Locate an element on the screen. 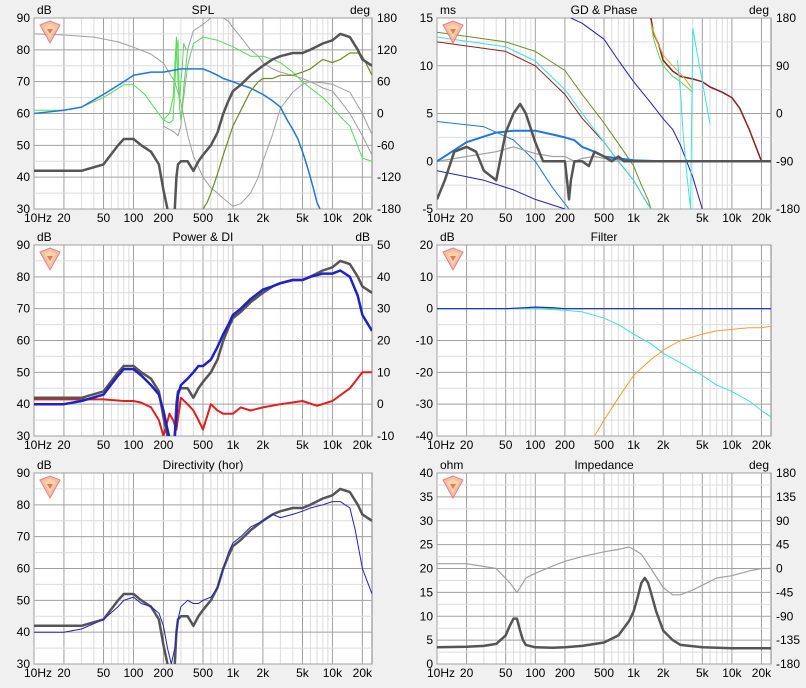  y2-tick-label: -10 is located at coordinates (386, 436).